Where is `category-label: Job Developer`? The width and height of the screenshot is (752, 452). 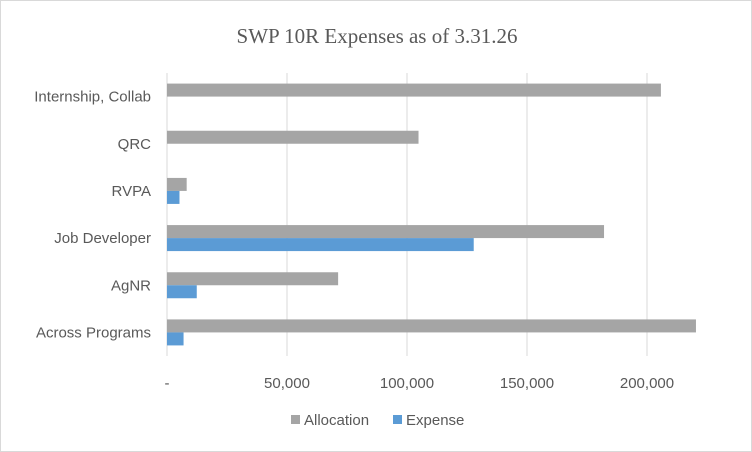 category-label: Job Developer is located at coordinates (102, 238).